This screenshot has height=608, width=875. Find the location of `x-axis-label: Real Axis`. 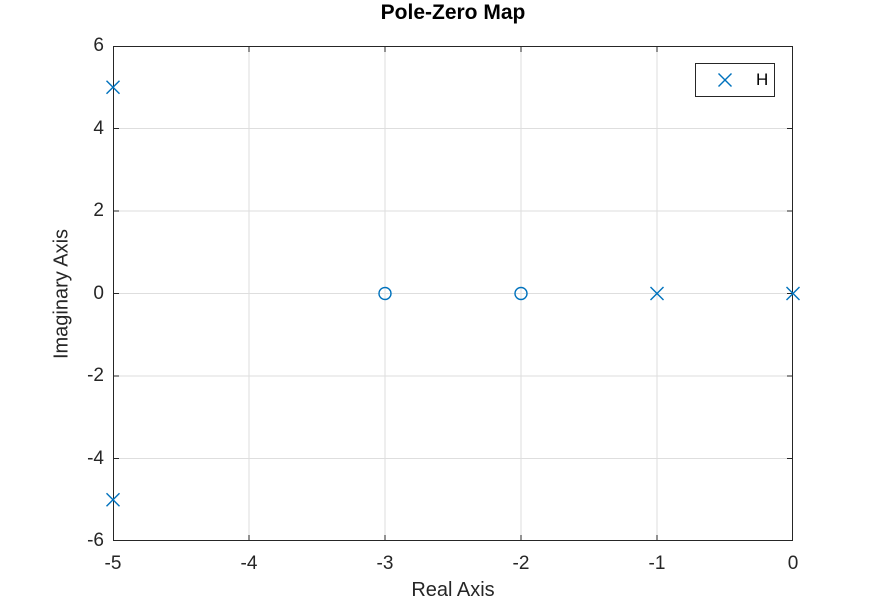

x-axis-label: Real Axis is located at coordinates (453, 590).